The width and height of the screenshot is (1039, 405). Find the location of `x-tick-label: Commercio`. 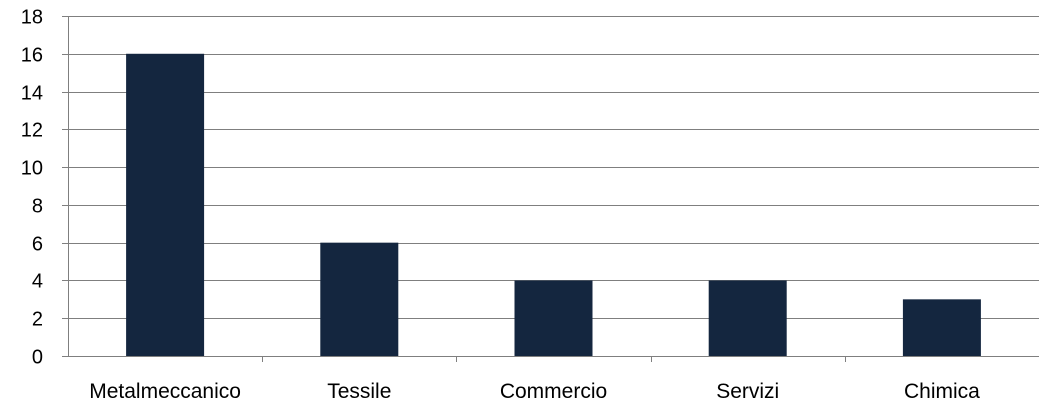

x-tick-label: Commercio is located at coordinates (553, 391).